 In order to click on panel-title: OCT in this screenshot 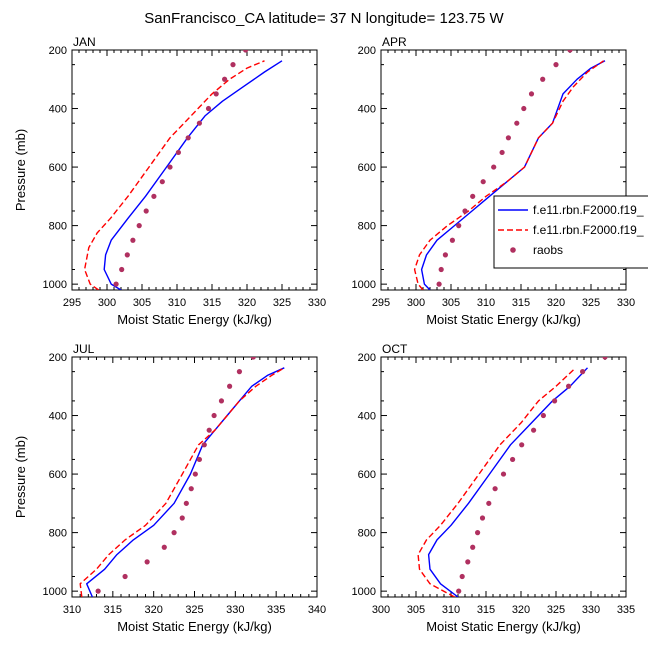, I will do `click(395, 349)`.